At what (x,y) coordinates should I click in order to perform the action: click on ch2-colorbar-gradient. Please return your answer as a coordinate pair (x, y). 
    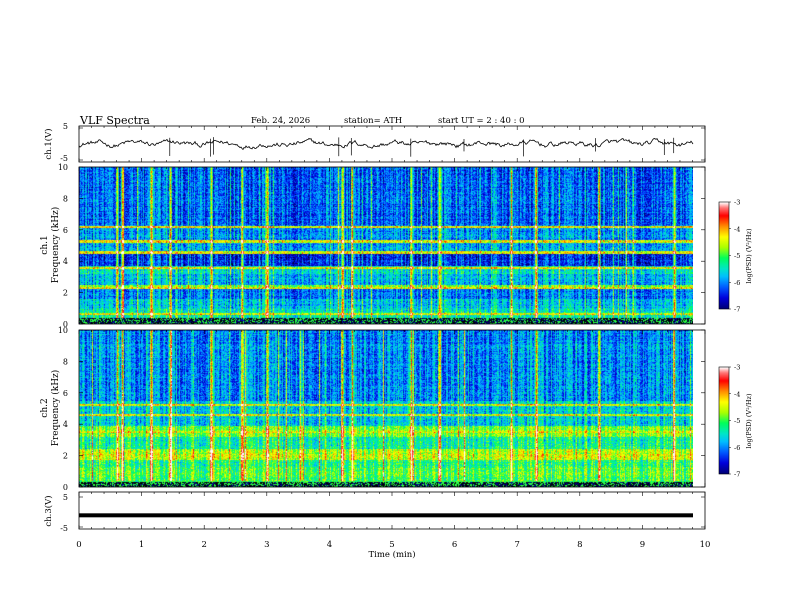
    Looking at the image, I should click on (724, 420).